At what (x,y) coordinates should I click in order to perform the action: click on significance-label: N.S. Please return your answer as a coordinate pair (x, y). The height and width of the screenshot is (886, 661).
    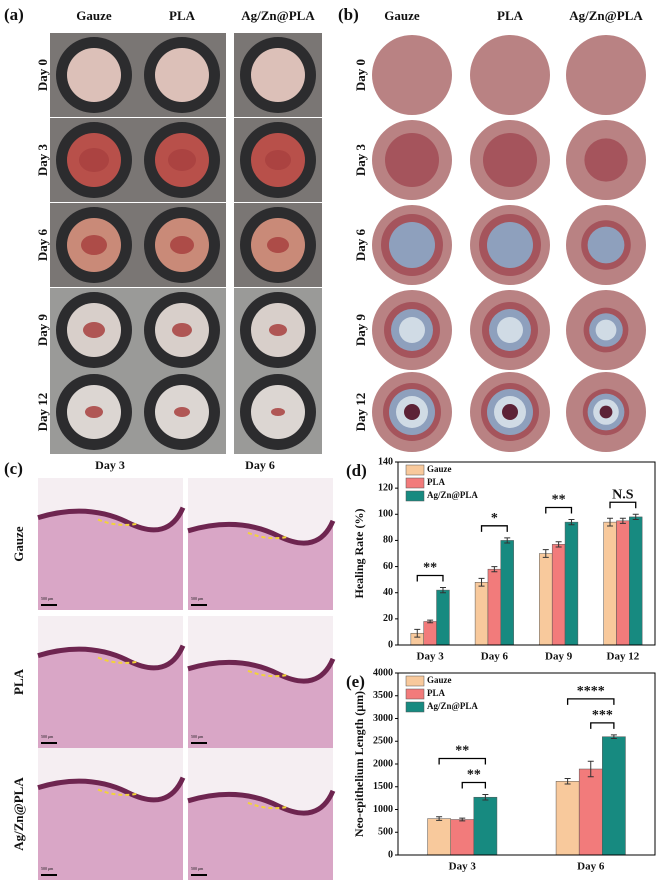
    Looking at the image, I should click on (623, 495).